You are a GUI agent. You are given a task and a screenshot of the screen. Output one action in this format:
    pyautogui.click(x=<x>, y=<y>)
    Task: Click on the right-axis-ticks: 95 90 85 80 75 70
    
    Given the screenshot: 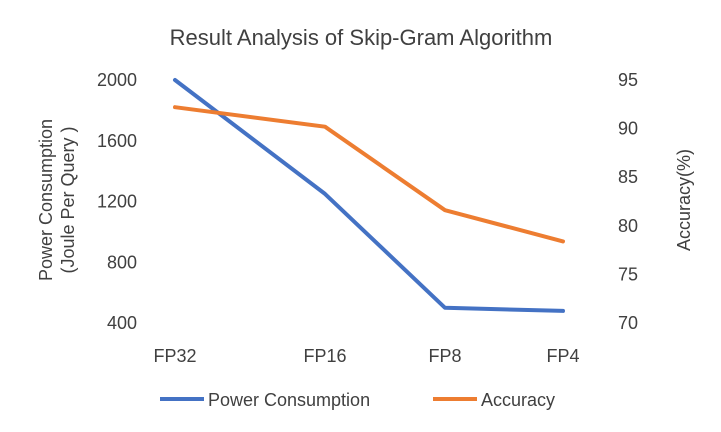 What is the action you would take?
    pyautogui.click(x=628, y=201)
    